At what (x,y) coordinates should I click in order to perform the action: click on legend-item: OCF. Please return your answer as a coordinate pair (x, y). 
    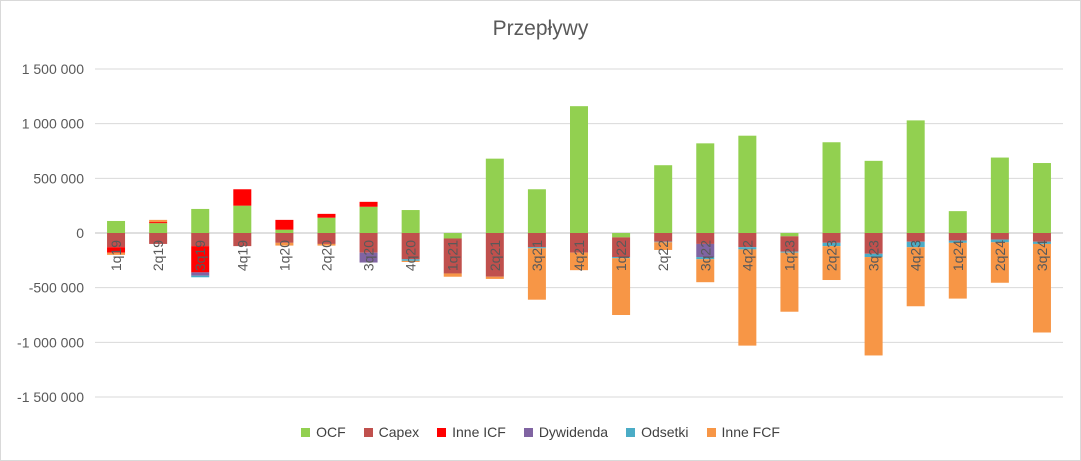
    Looking at the image, I should click on (323, 432).